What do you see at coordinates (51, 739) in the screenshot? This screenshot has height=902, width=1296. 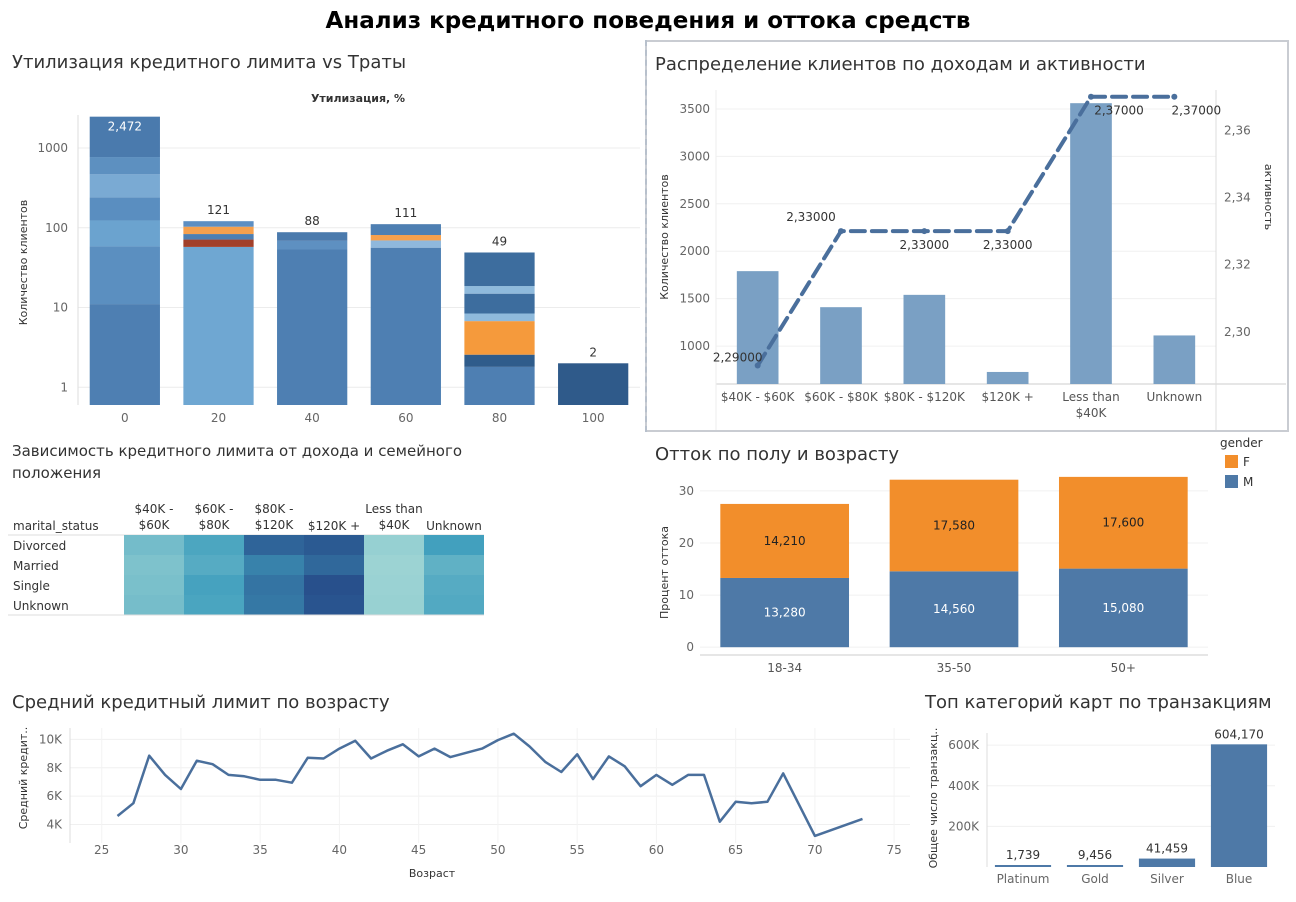 I see `age-y-tick: 10K` at bounding box center [51, 739].